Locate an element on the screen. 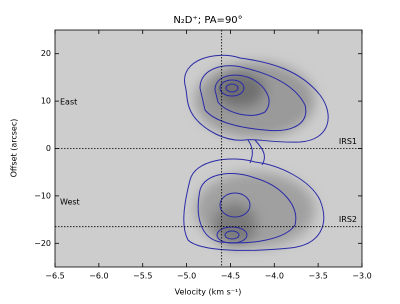  x-tick-label: −4.5 is located at coordinates (230, 276).